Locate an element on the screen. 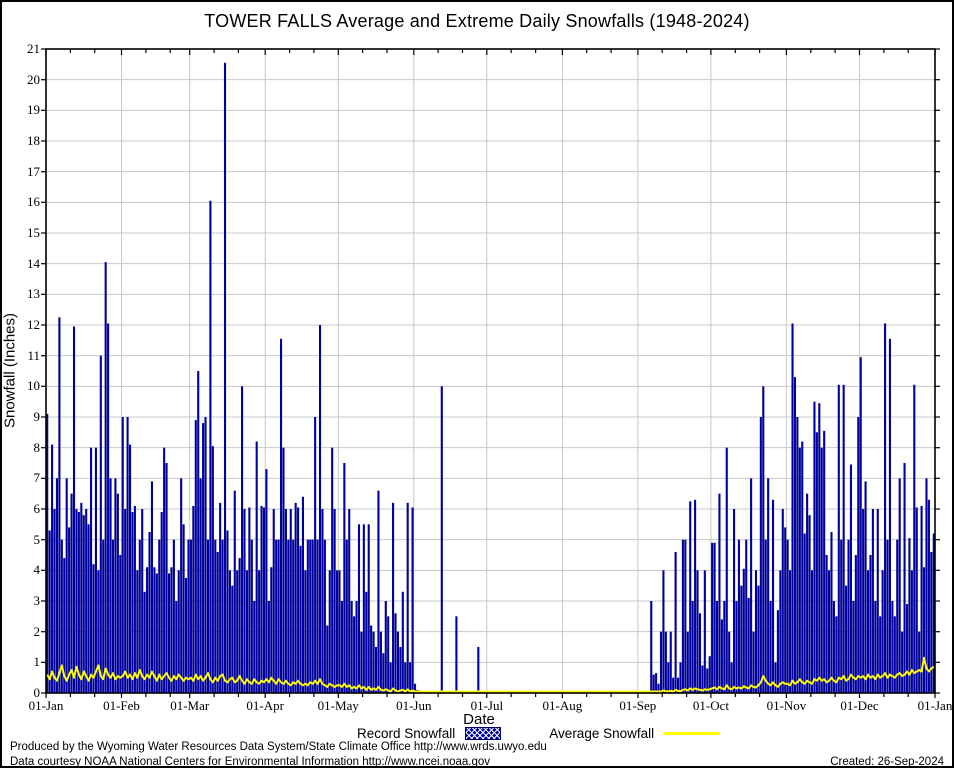 Image resolution: width=954 pixels, height=768 pixels. y-tick-label: 13 is located at coordinates (33, 294).